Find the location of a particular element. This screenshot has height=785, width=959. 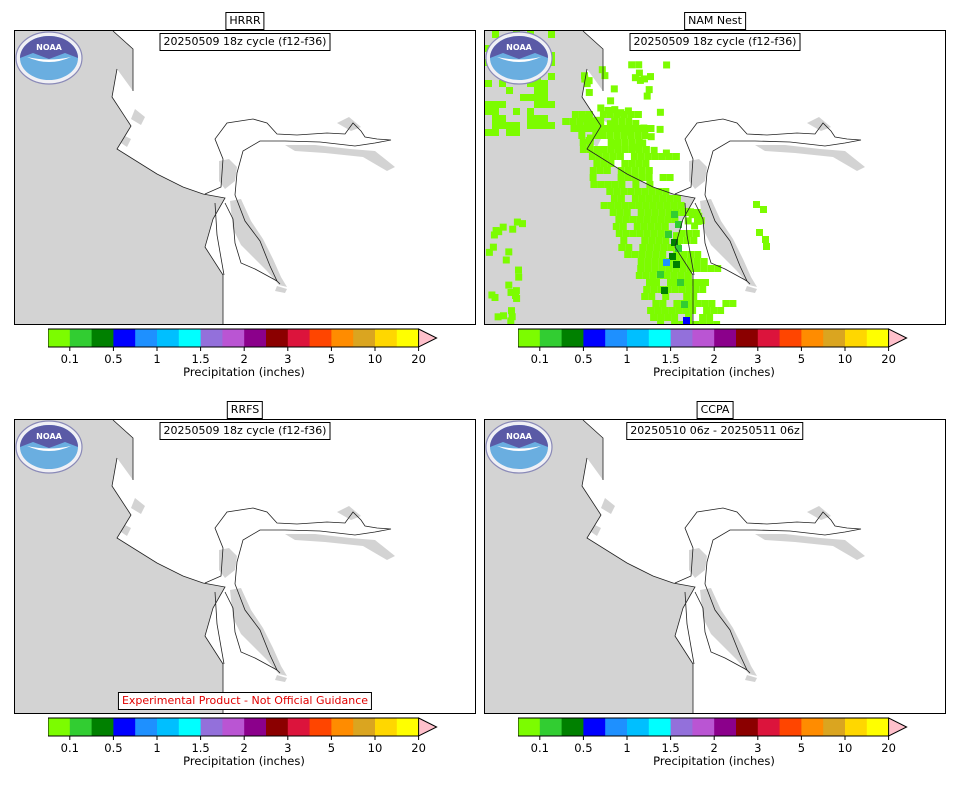

colorbar-tick-label: 5 is located at coordinates (331, 748).